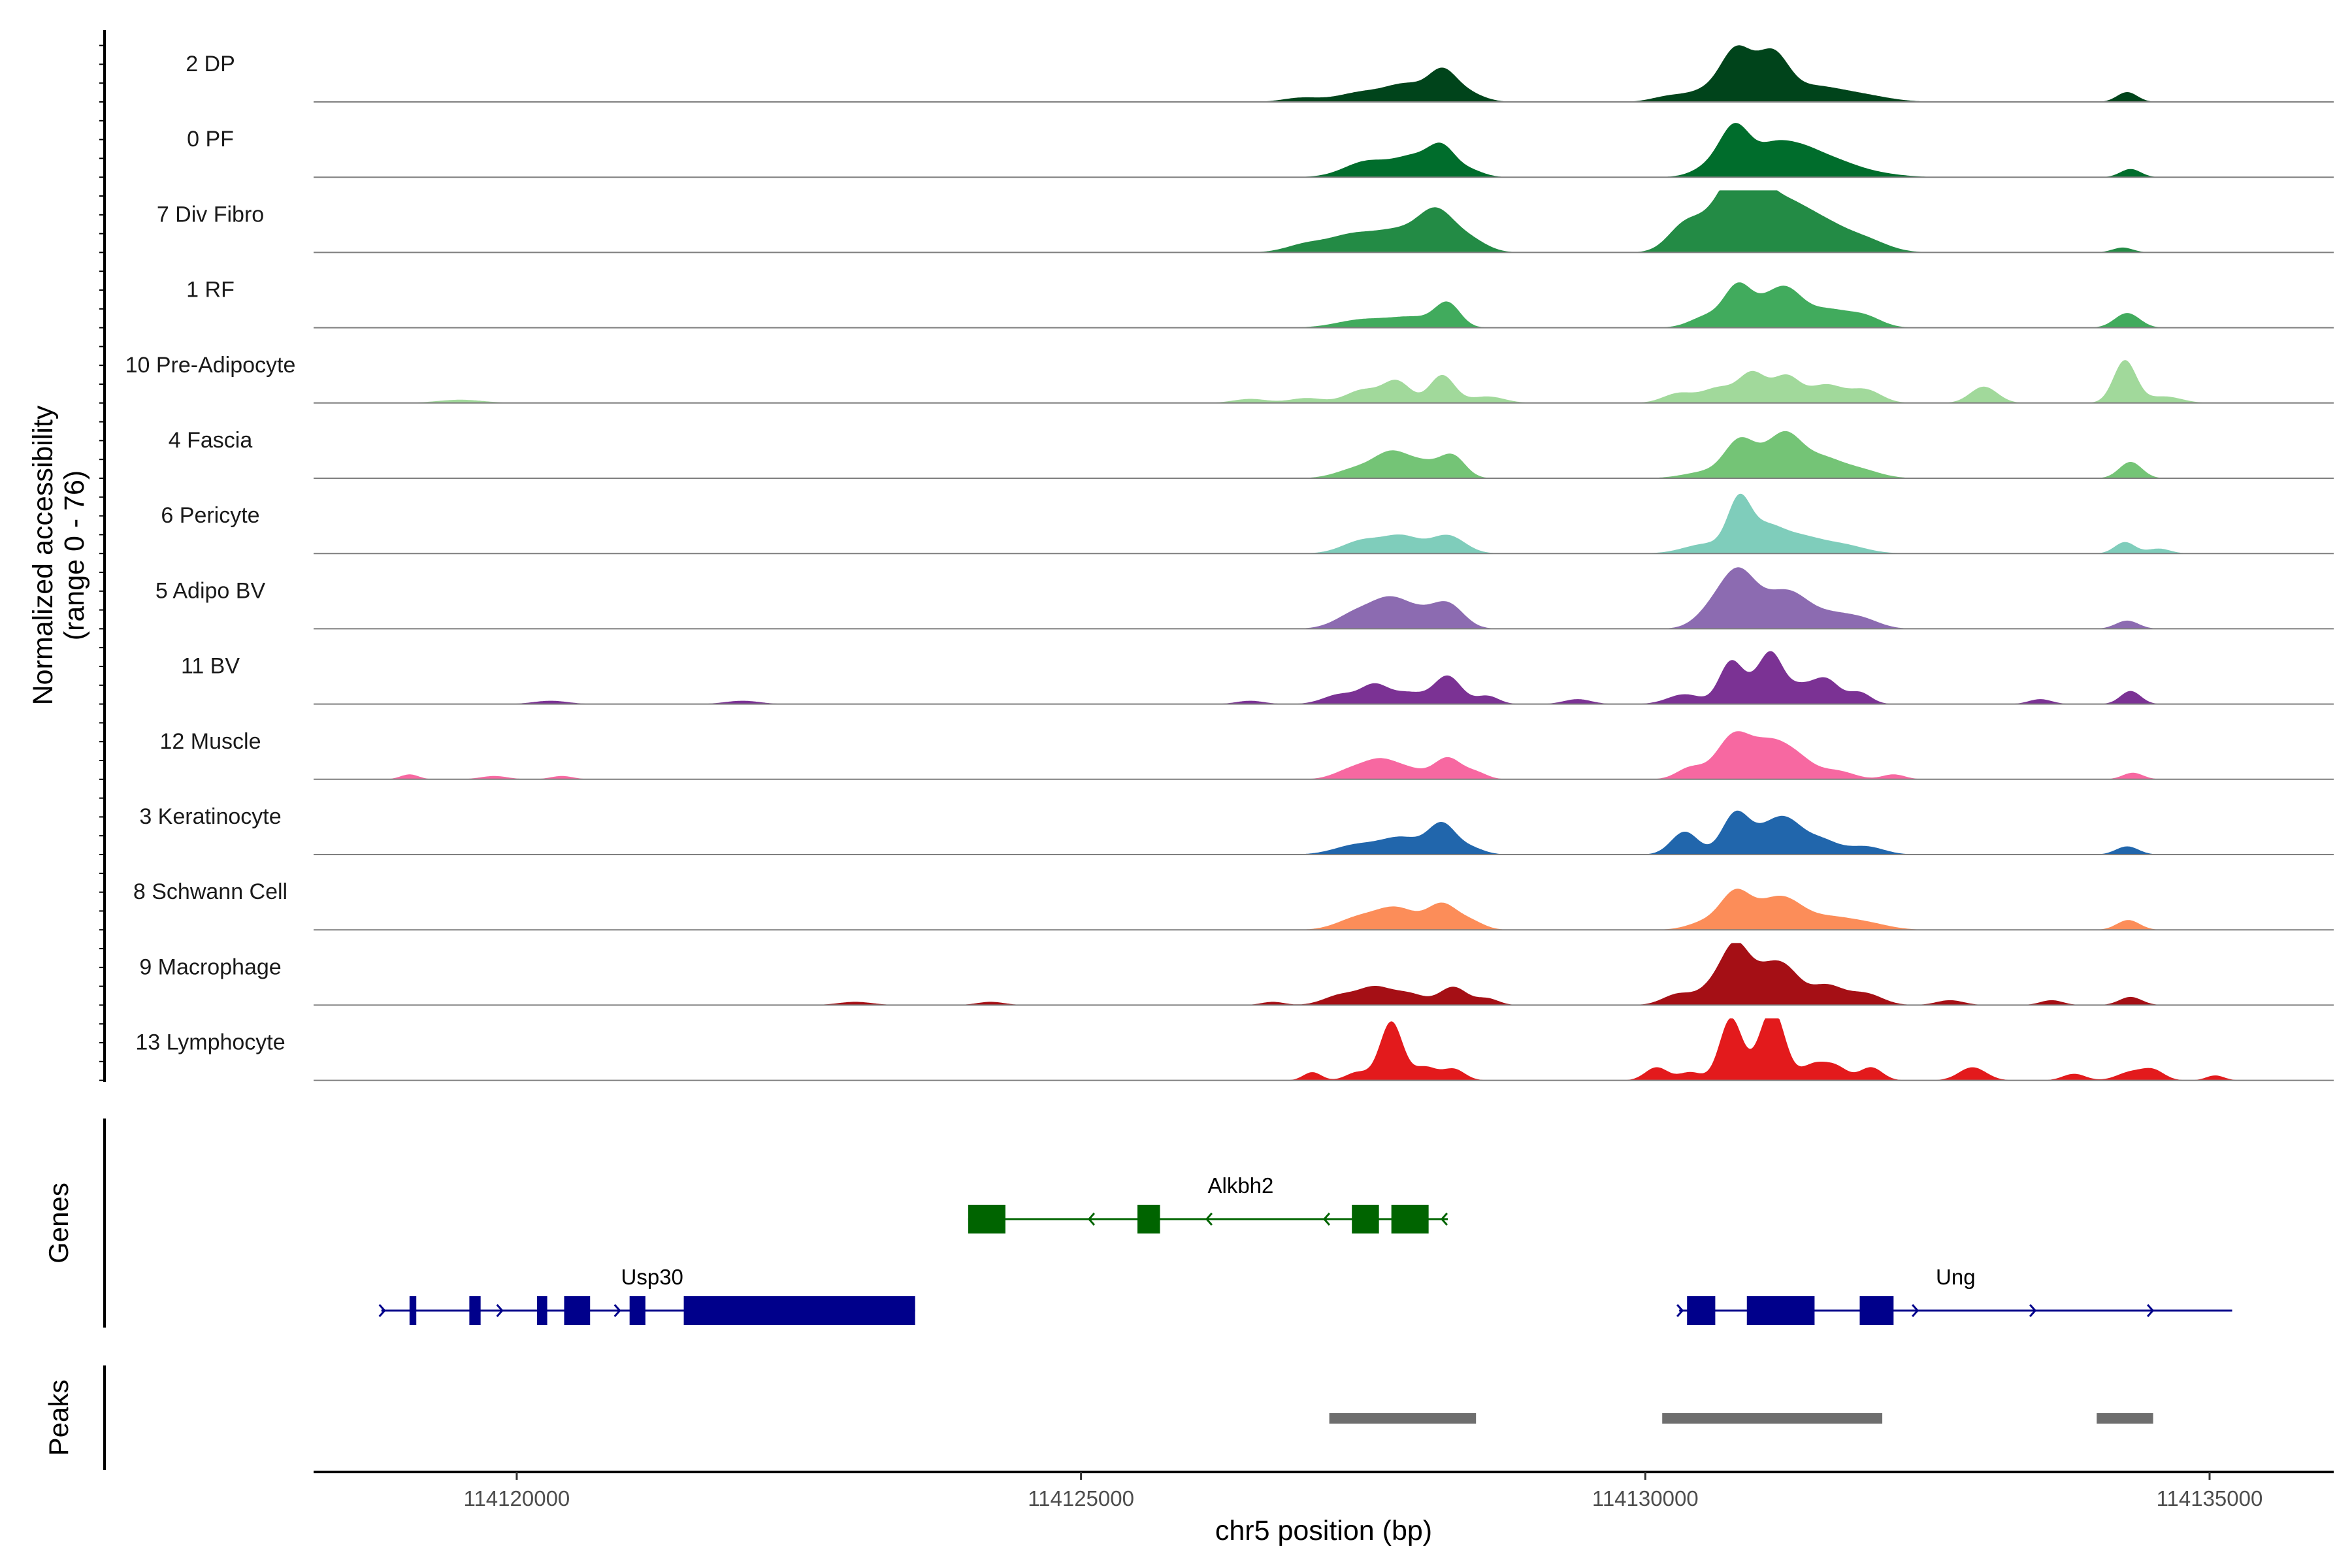 This screenshot has width=2352, height=1568. I want to click on track-label: 2 DP, so click(210, 64).